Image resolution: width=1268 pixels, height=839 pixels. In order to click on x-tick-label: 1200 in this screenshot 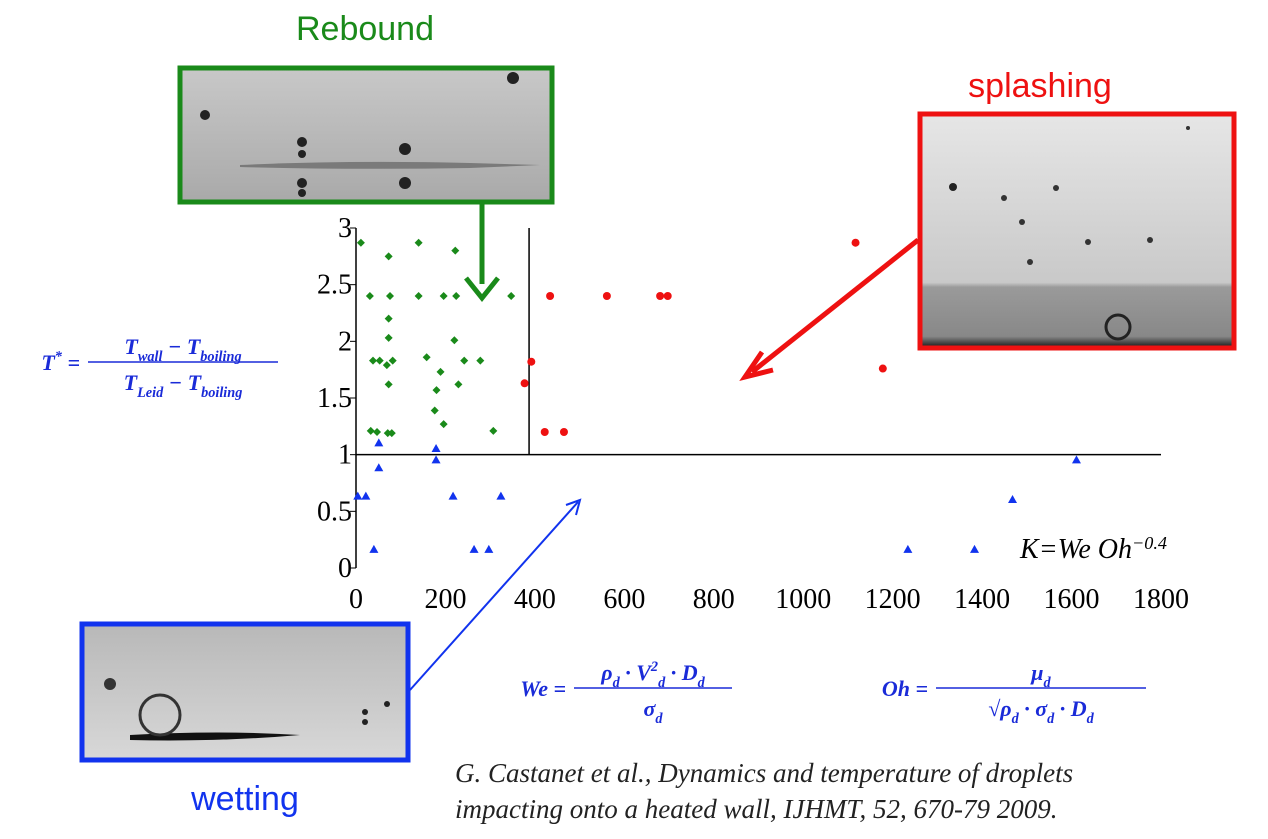, I will do `click(893, 599)`.